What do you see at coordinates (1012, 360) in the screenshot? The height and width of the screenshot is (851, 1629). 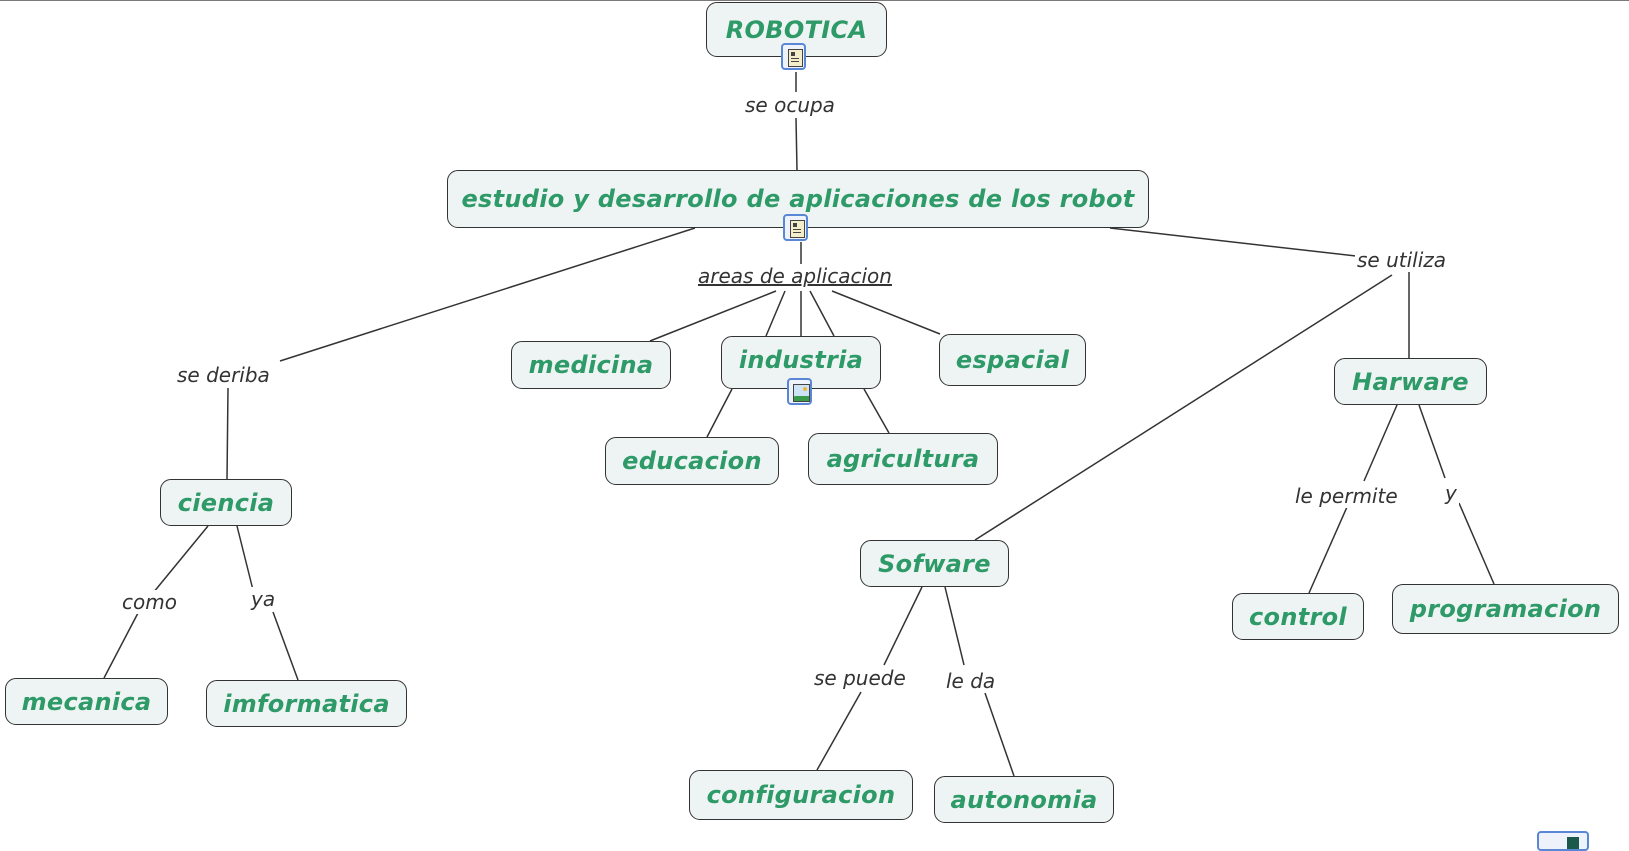 I see `concept-espacial: espacial` at bounding box center [1012, 360].